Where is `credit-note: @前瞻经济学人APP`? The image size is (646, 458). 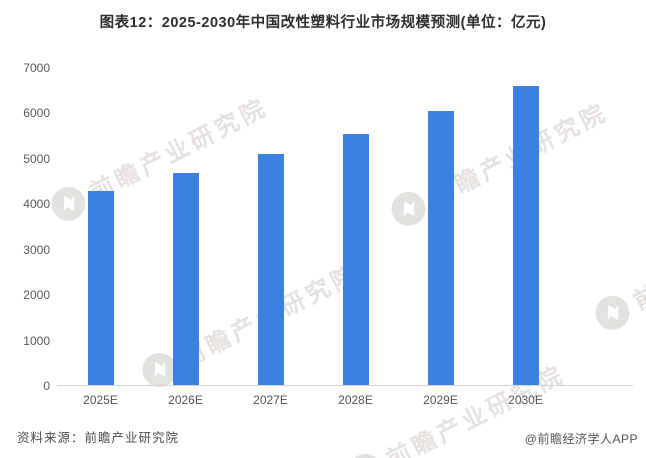 credit-note: @前瞻经济学人APP is located at coordinates (581, 439).